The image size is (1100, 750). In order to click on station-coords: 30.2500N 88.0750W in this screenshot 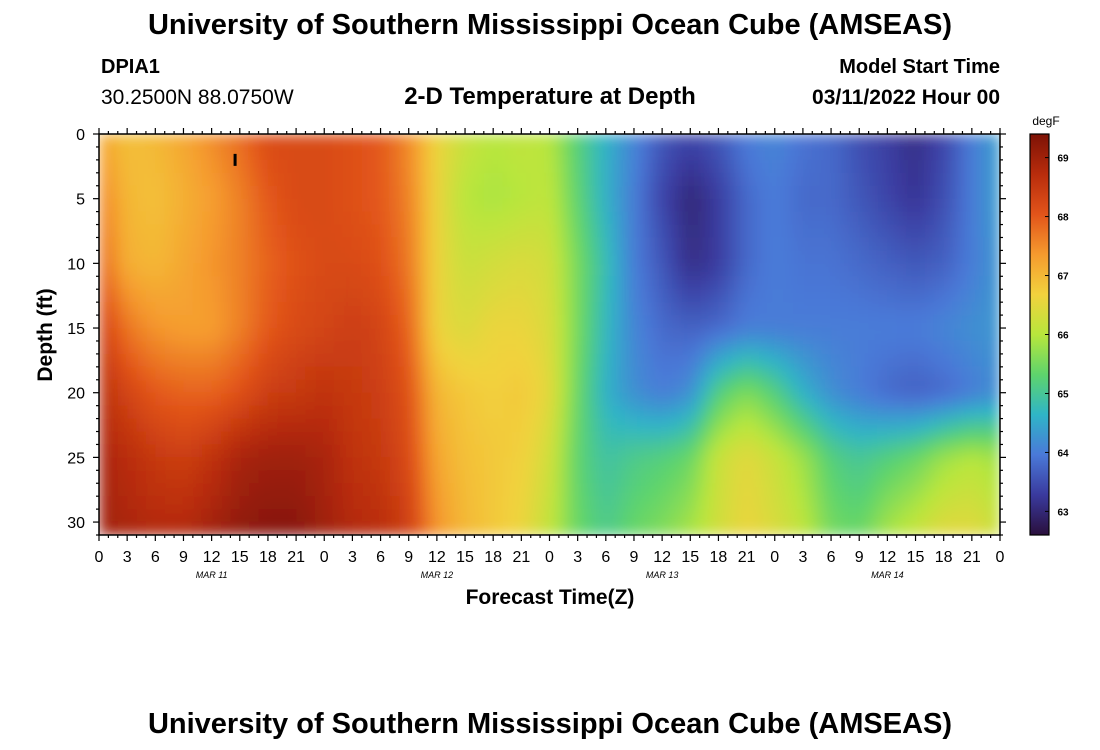, I will do `click(197, 97)`.